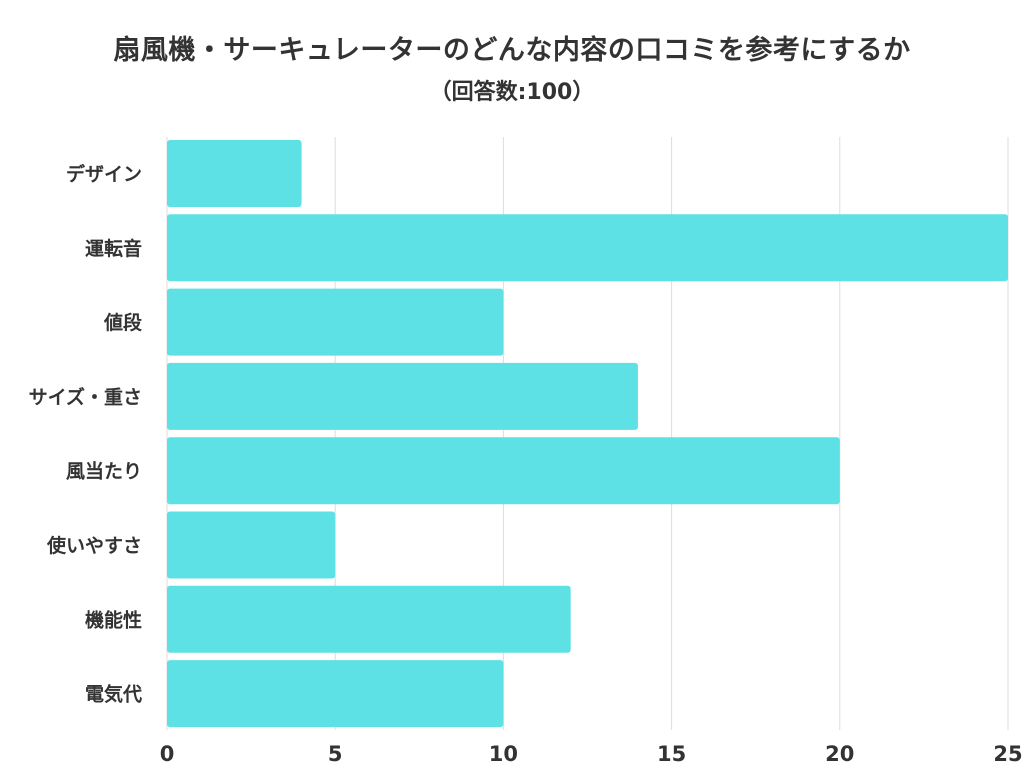  What do you see at coordinates (512, 92) in the screenshot?
I see `chart-subtitle: （回答数:100）` at bounding box center [512, 92].